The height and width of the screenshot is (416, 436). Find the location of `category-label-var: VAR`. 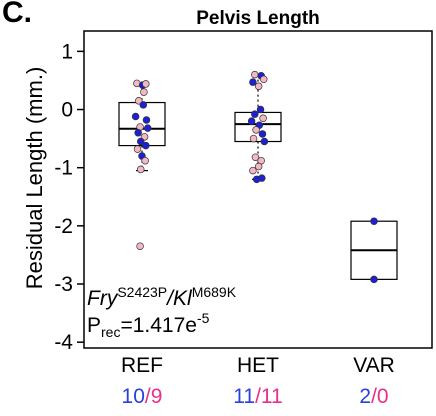

category-label-var: VAR is located at coordinates (374, 365).